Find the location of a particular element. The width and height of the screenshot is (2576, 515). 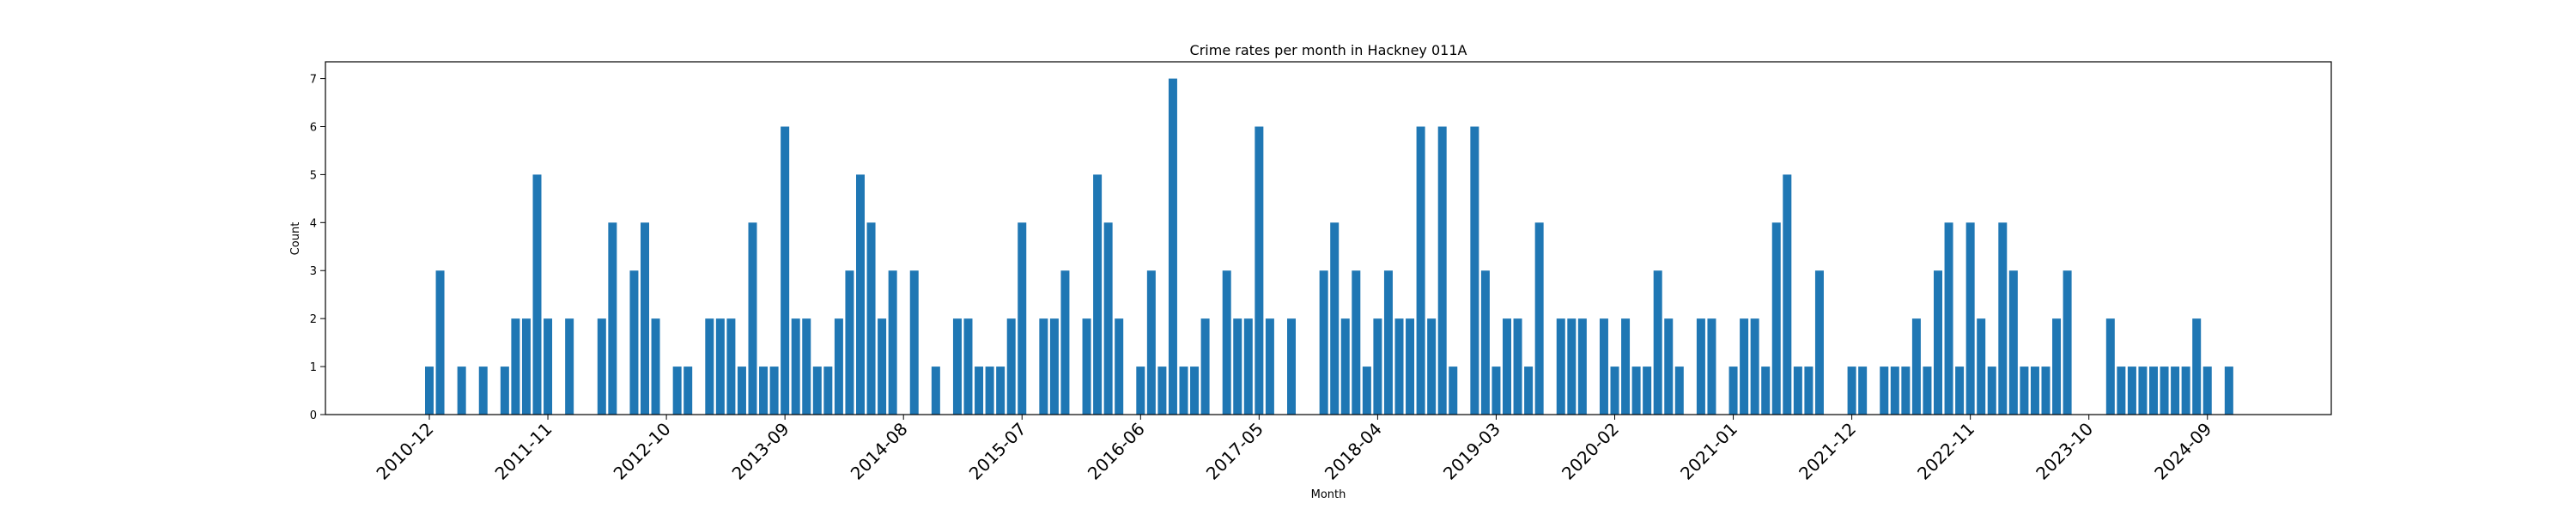

y-tick-label: 0 is located at coordinates (313, 415).